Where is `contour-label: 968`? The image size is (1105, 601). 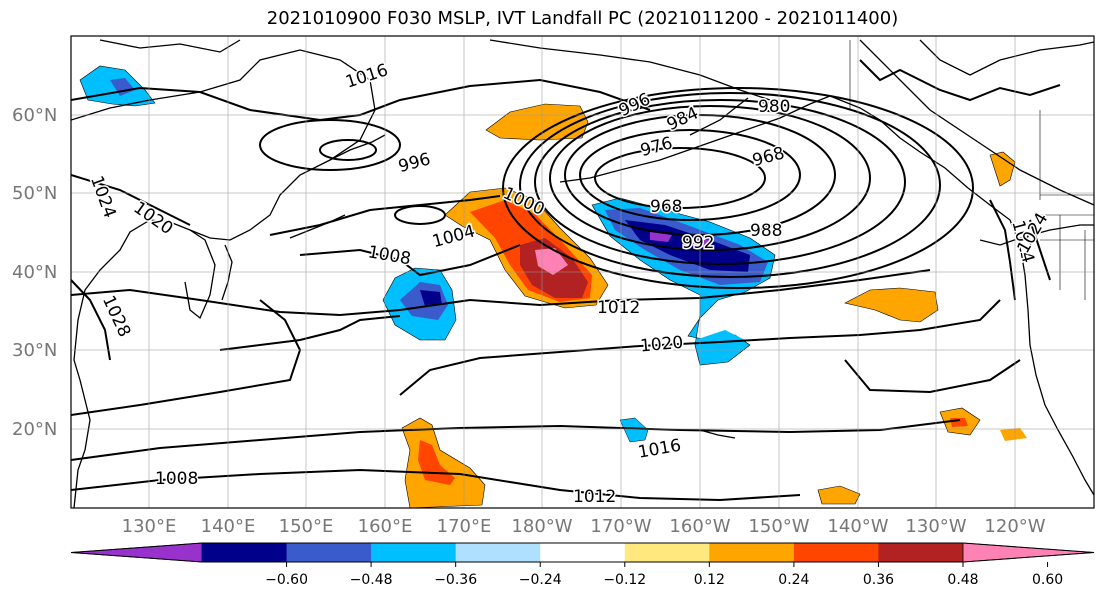
contour-label: 968 is located at coordinates (666, 207).